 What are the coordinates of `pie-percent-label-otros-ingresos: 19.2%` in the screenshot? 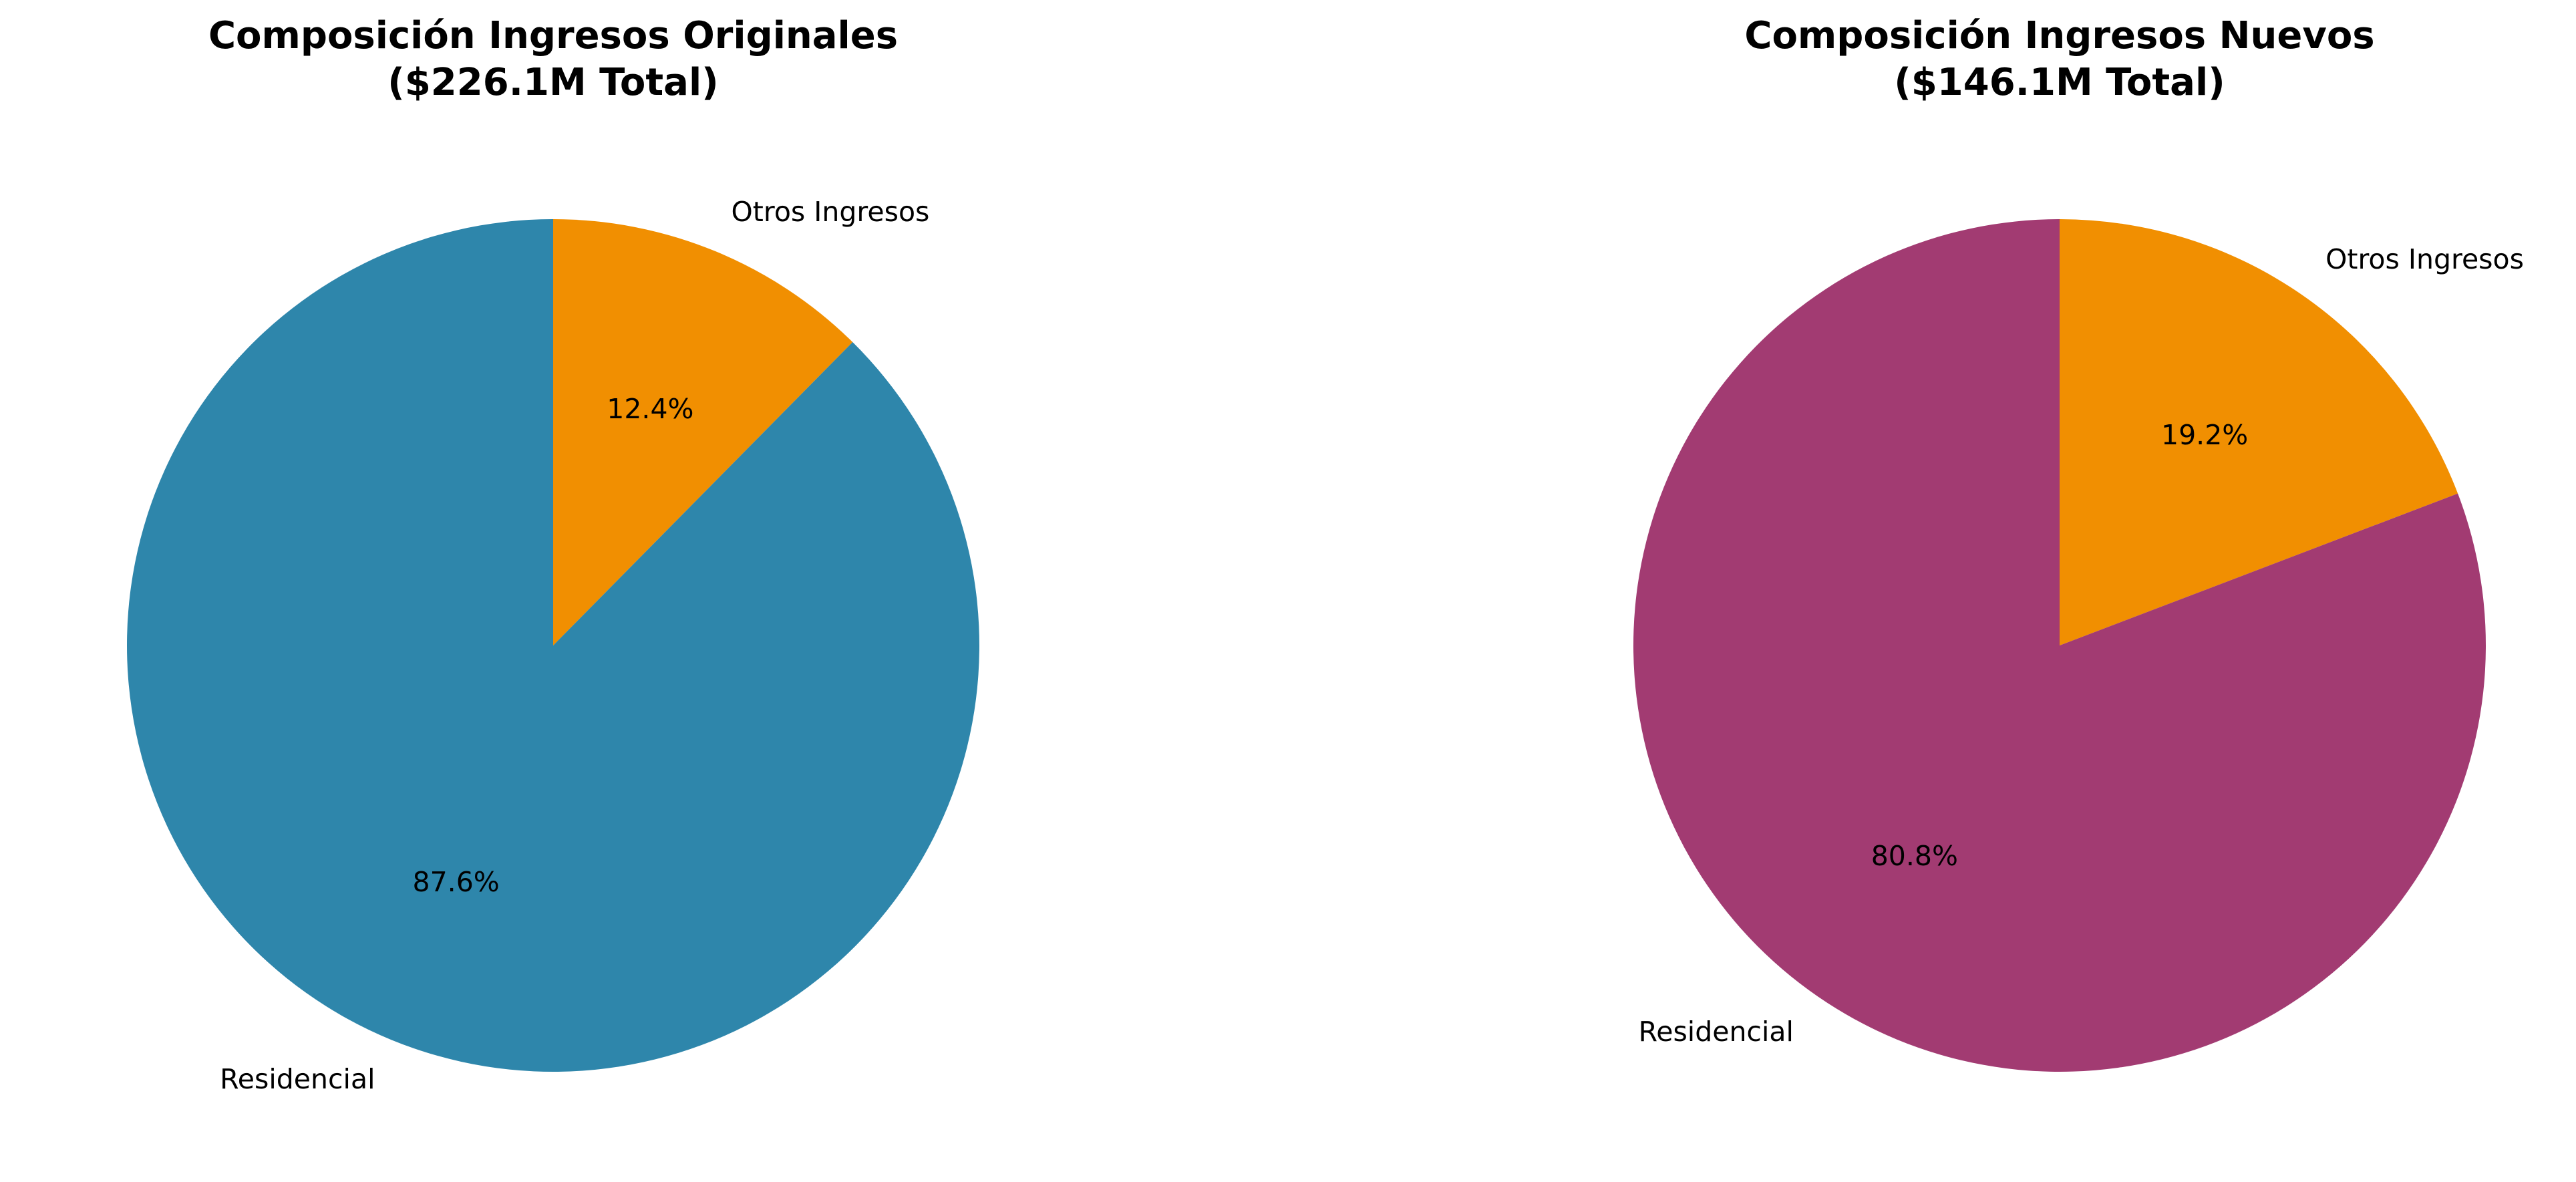 It's located at (2204, 435).